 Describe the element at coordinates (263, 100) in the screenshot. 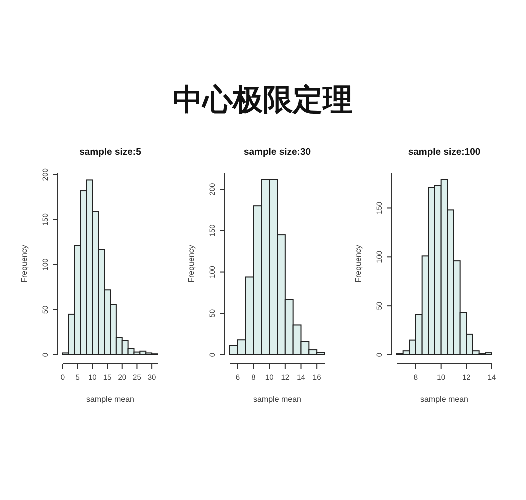

I see `text: 中心极限定理` at that location.